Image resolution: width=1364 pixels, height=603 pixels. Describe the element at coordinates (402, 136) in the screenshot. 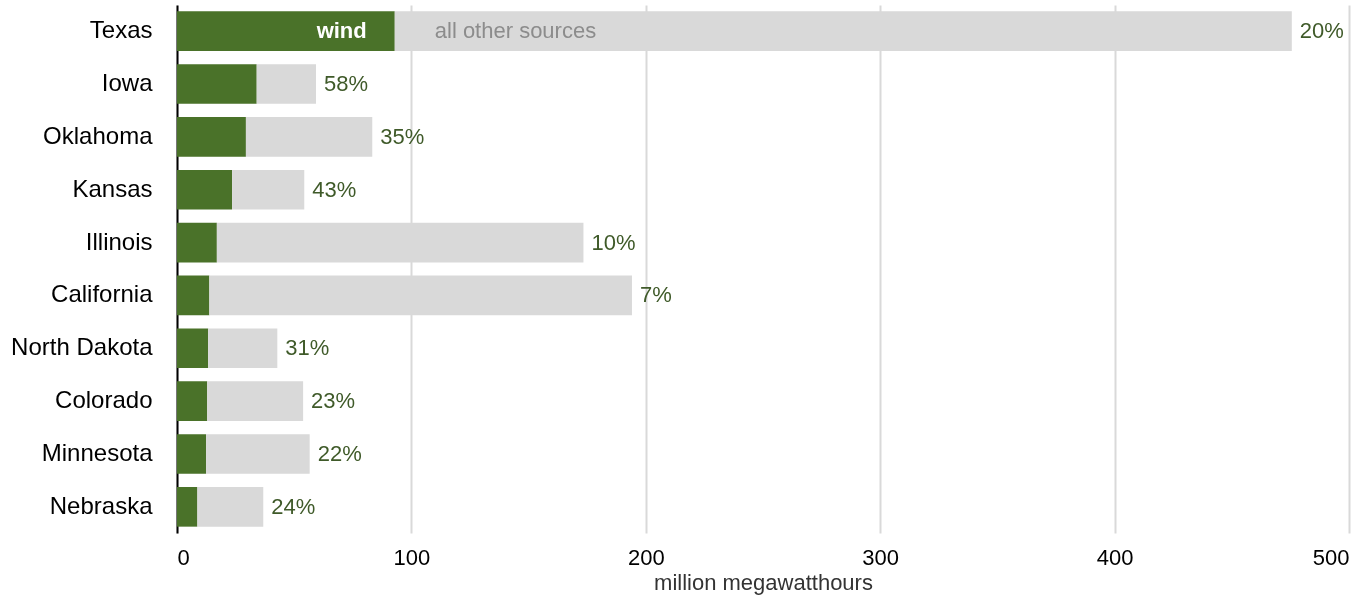

I see `annotation: 35%` at that location.